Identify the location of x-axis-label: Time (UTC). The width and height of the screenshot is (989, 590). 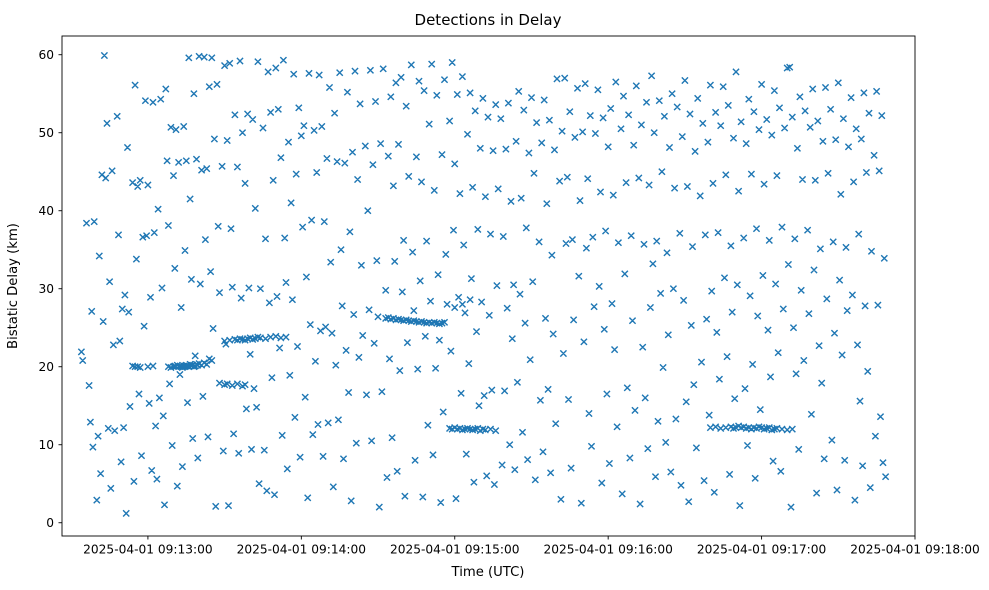
(488, 572).